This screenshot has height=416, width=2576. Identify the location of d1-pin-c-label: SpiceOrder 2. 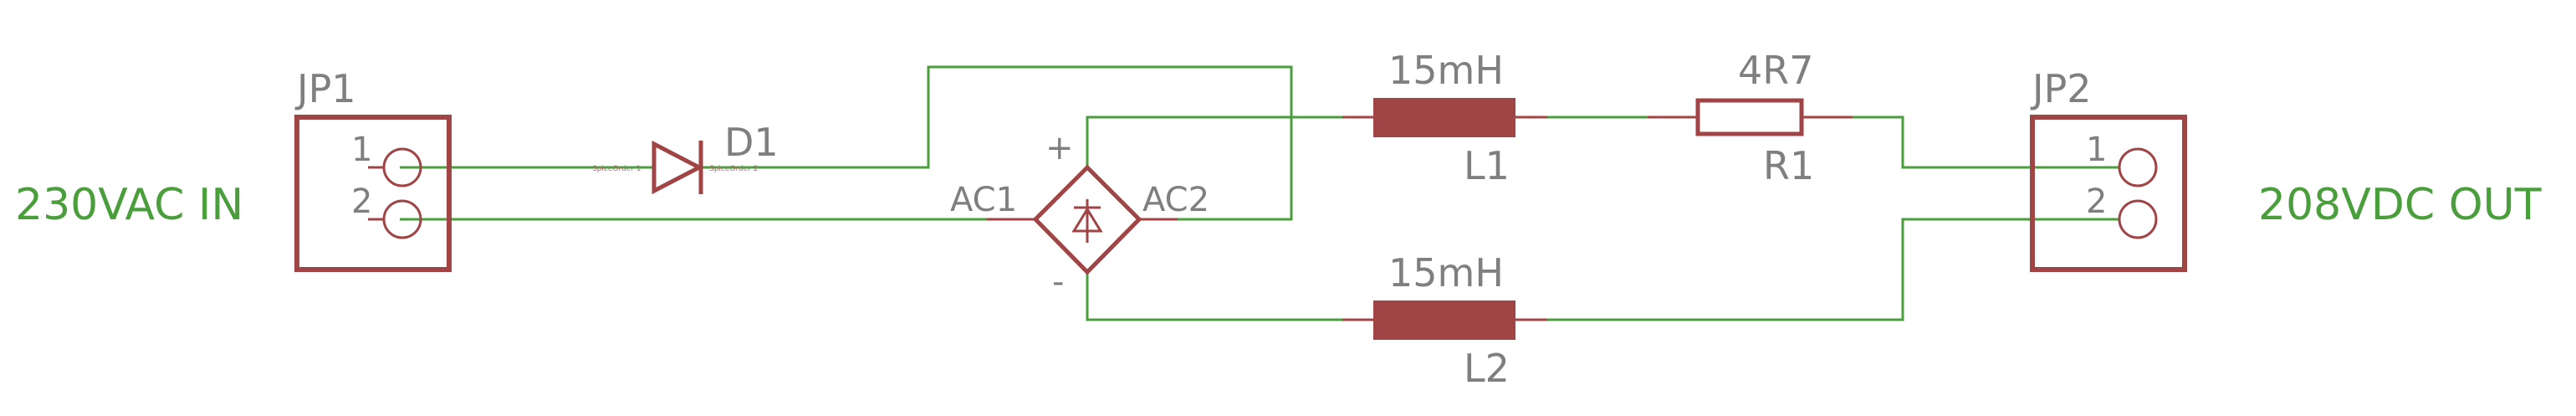
(734, 169).